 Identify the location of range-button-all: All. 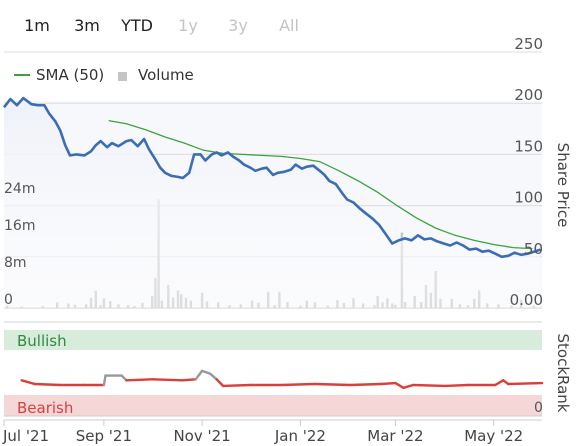
(289, 25).